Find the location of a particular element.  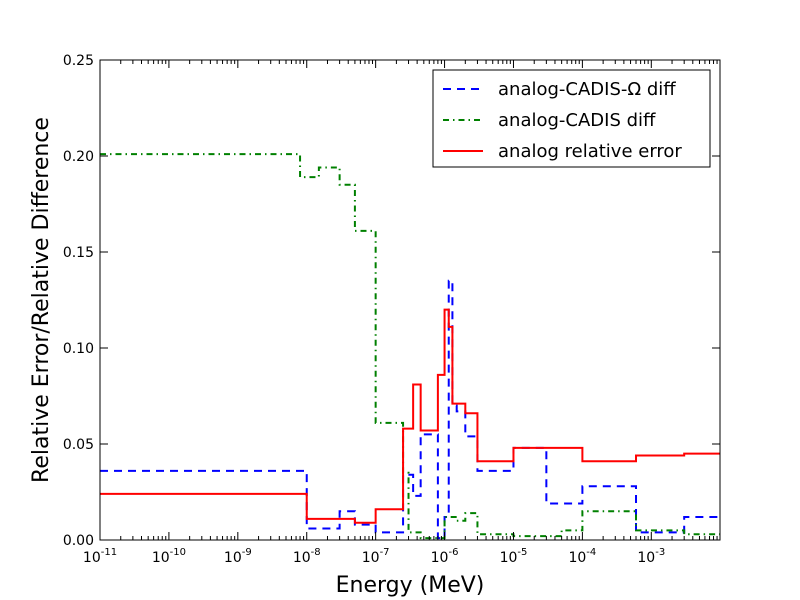

x-tick-label: 10⁻¹¹ is located at coordinates (100, 556).